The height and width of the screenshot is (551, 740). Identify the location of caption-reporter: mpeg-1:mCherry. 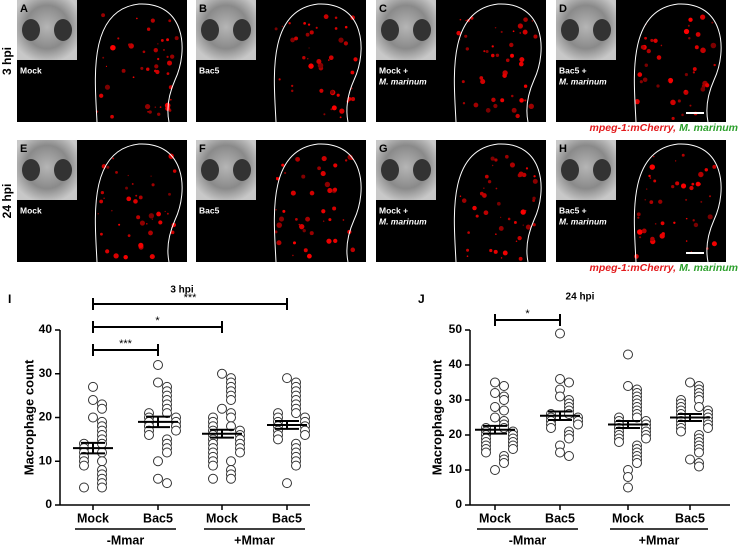
(632, 128).